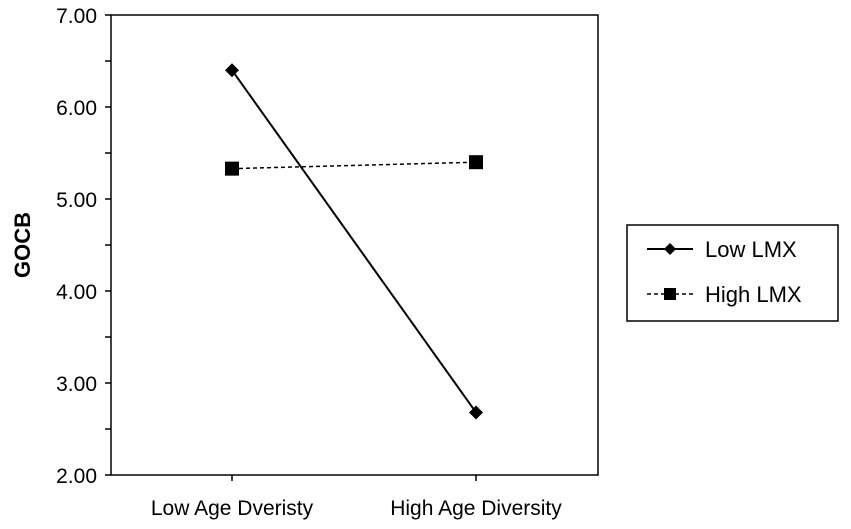 The height and width of the screenshot is (529, 851). What do you see at coordinates (76, 16) in the screenshot?
I see `y-tick-label: 7.00` at bounding box center [76, 16].